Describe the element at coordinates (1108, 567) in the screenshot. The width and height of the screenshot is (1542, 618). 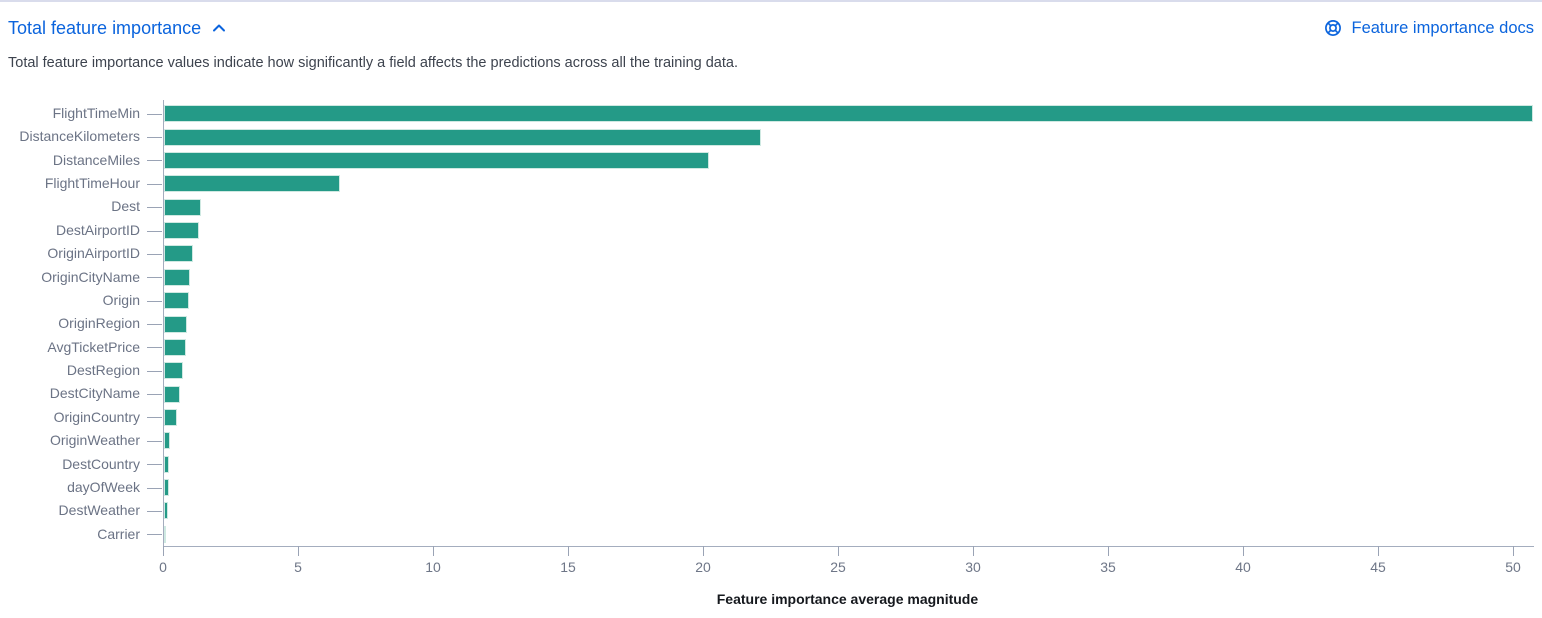
I see `x-axis-tick-label: 35` at that location.